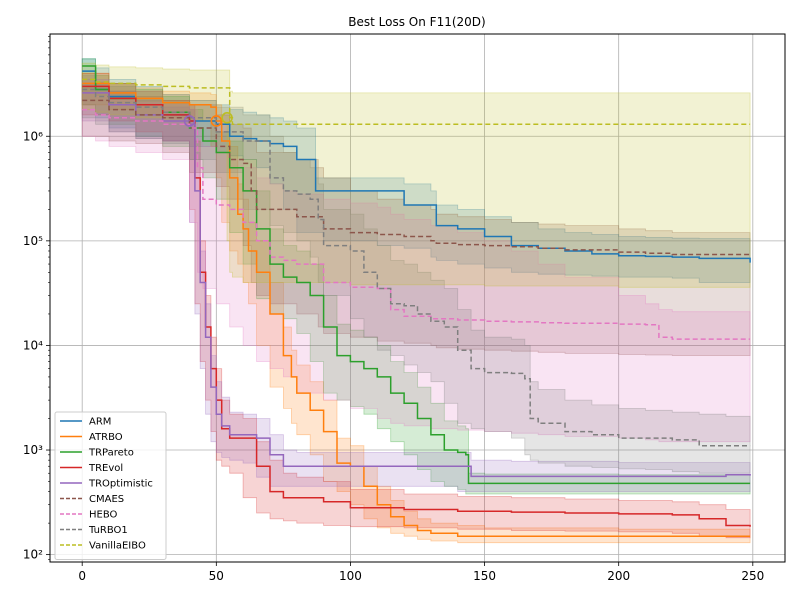  What do you see at coordinates (421, 572) in the screenshot?
I see `x-axis-ticks: 0 50 100 150 200 250` at bounding box center [421, 572].